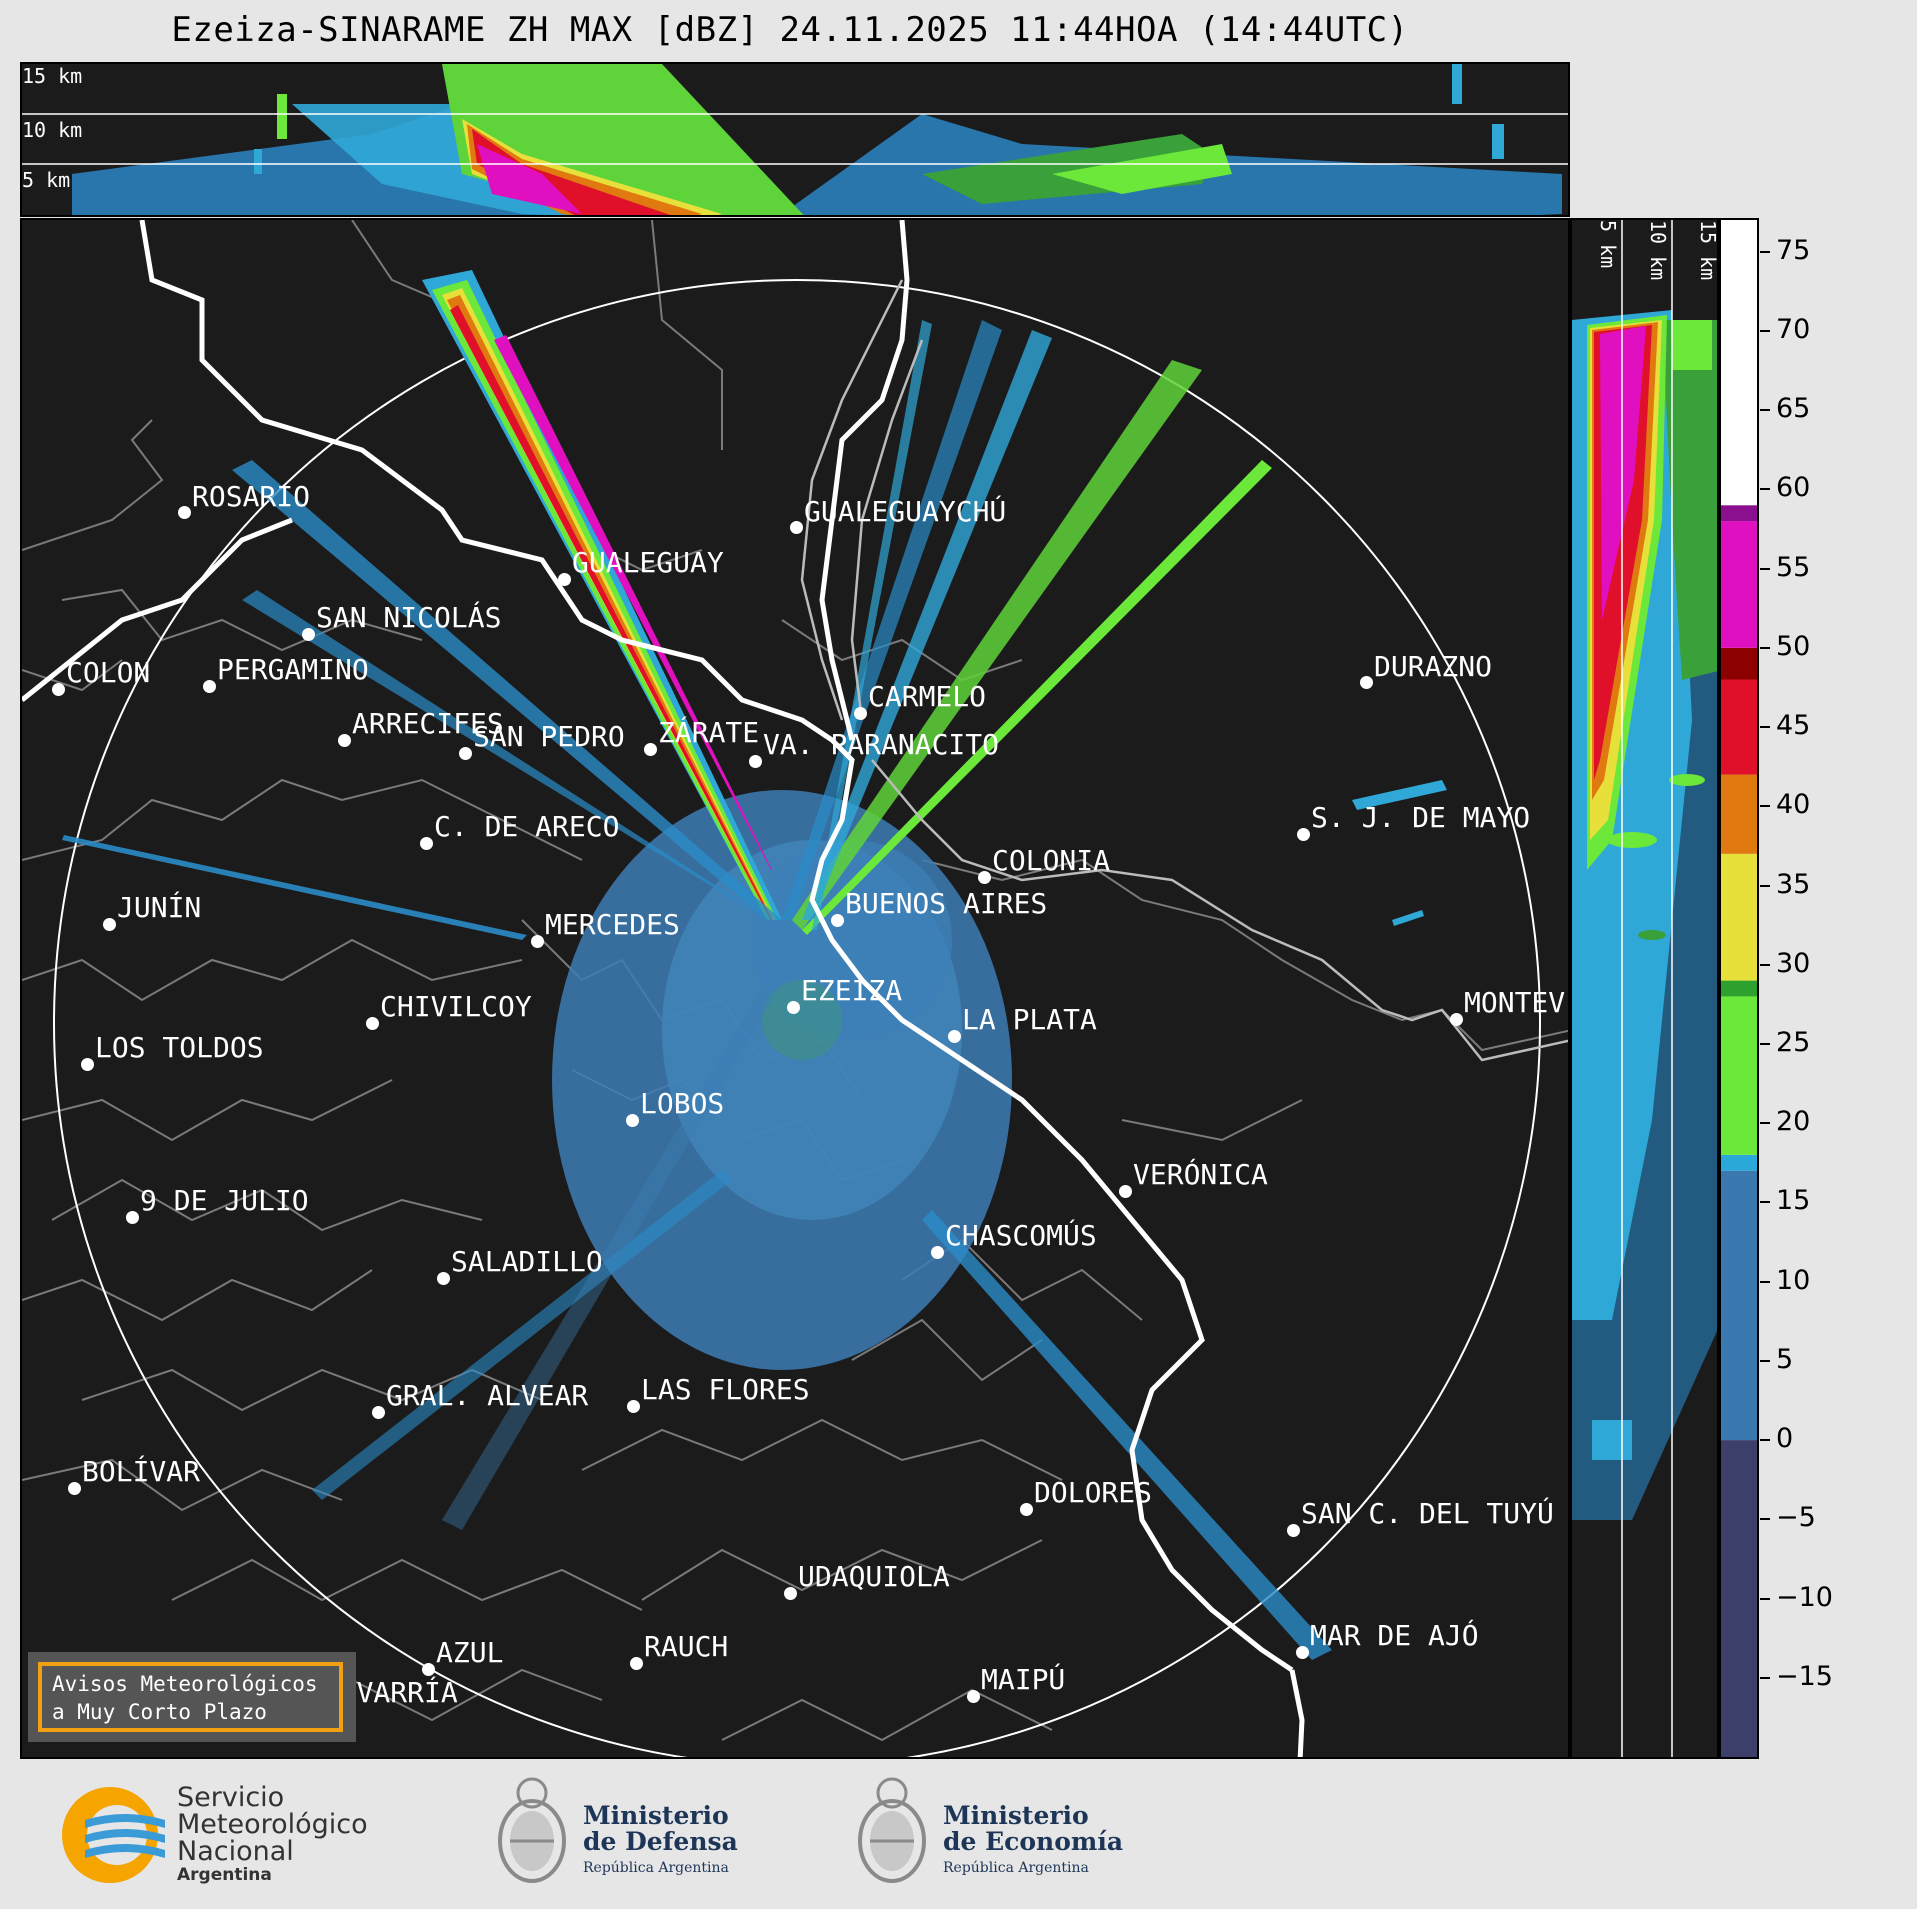 Image resolution: width=1917 pixels, height=1909 pixels. Describe the element at coordinates (1421, 817) in the screenshot. I see `city-label-s-j-de-mayo: S. J. DE MAYO` at that location.